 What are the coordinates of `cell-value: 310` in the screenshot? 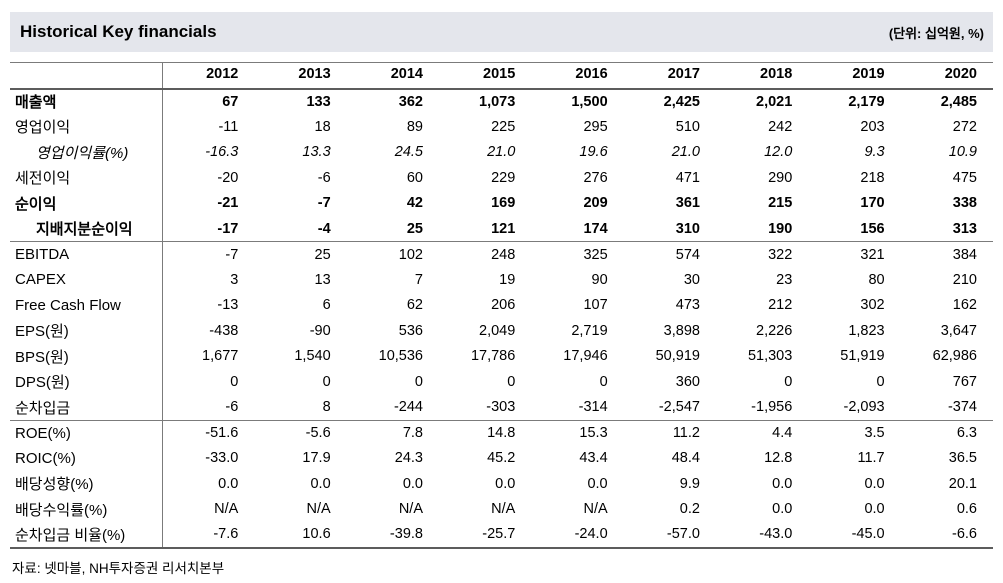 It's located at (669, 229).